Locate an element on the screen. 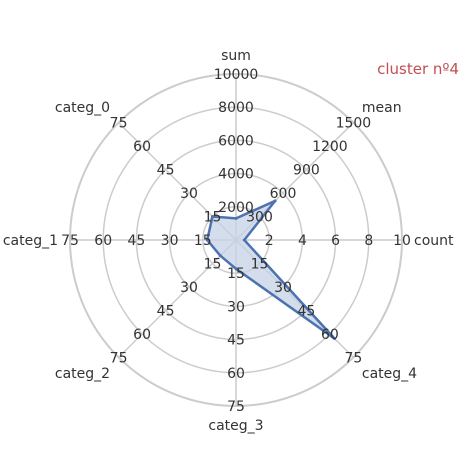 The width and height of the screenshot is (471, 471). tick-label-mean: 300 is located at coordinates (259, 218).